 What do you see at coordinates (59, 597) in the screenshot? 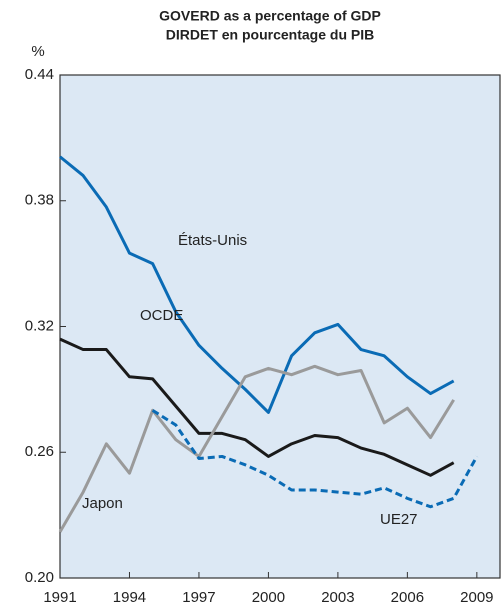
I see `x-tick-label: 1991` at bounding box center [59, 597].